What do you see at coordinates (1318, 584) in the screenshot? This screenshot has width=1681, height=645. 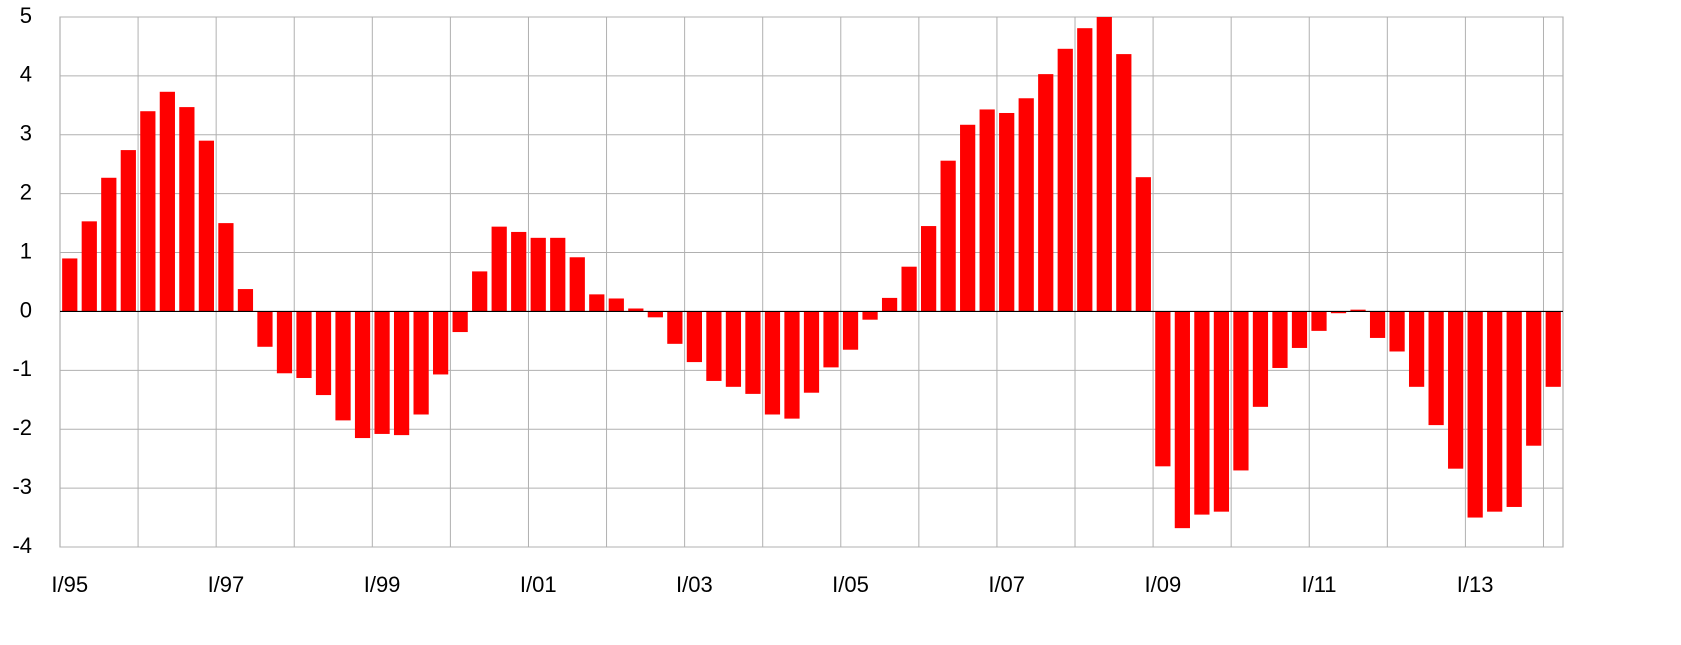 I see `x-tick-label: I/11` at bounding box center [1318, 584].